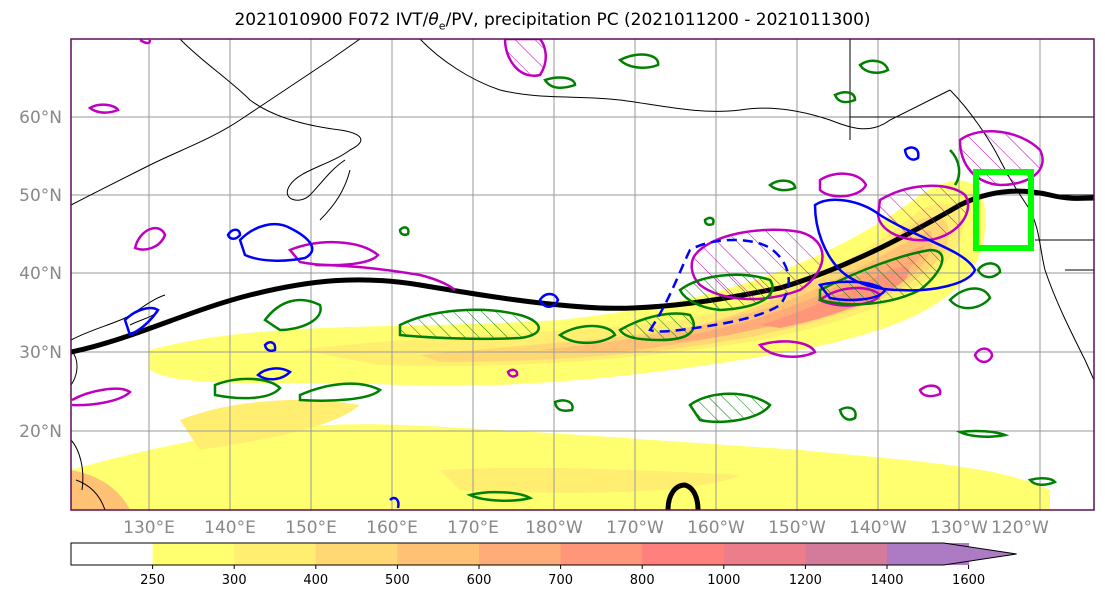 The height and width of the screenshot is (603, 1105). I want to click on latitude-labels: 60°N 50°N 40°N 30°N 20°N, so click(40, 275).